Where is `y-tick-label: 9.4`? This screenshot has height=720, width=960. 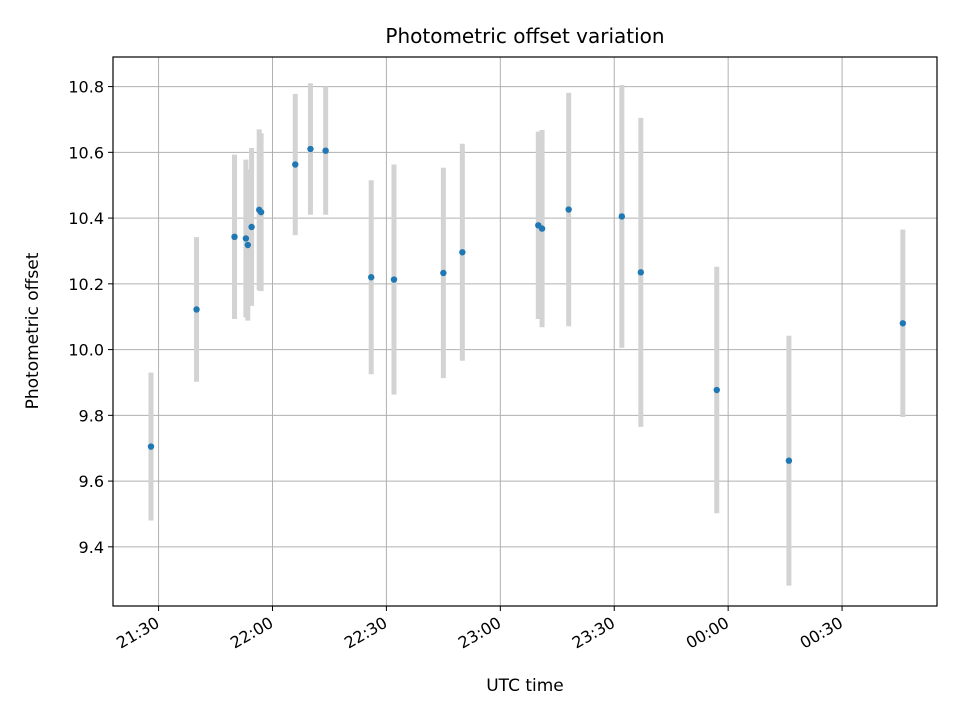 y-tick-label: 9.4 is located at coordinates (91, 547).